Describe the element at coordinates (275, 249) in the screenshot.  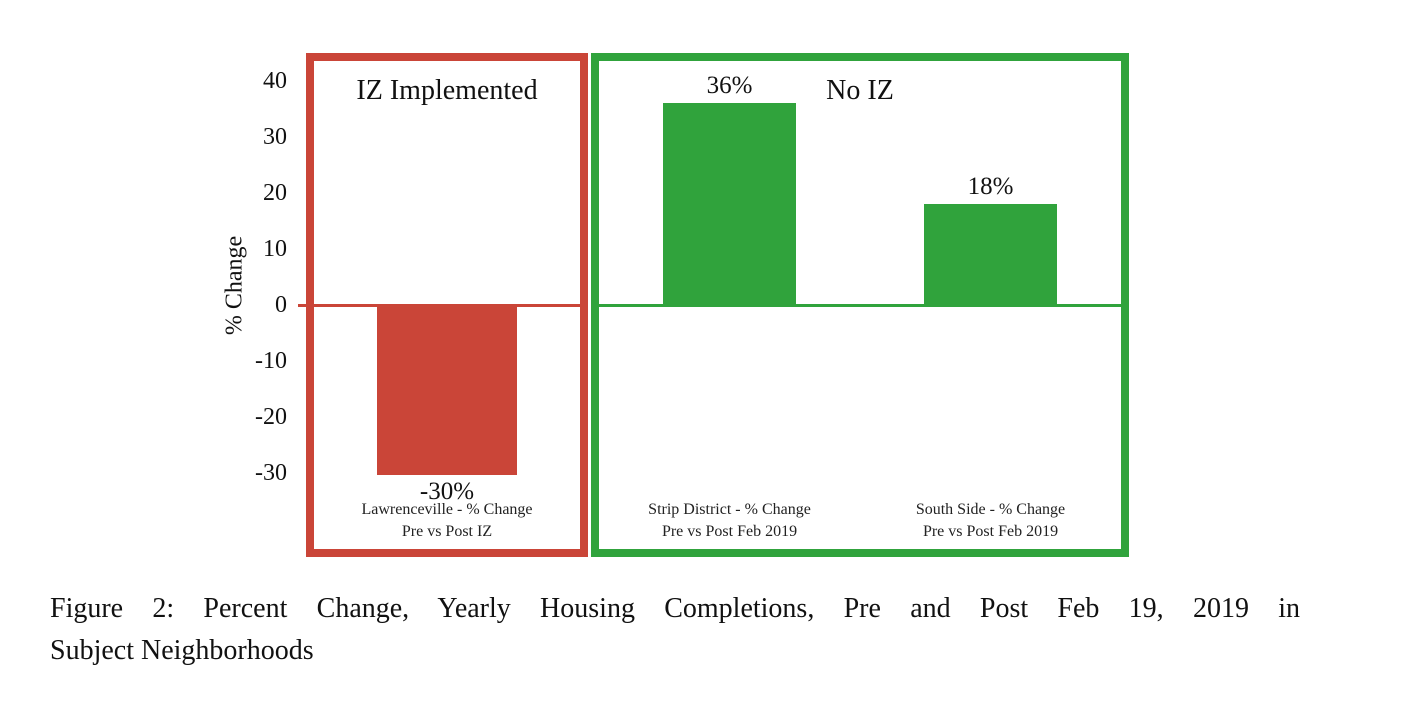
I see `y-tick-label: 10` at that location.